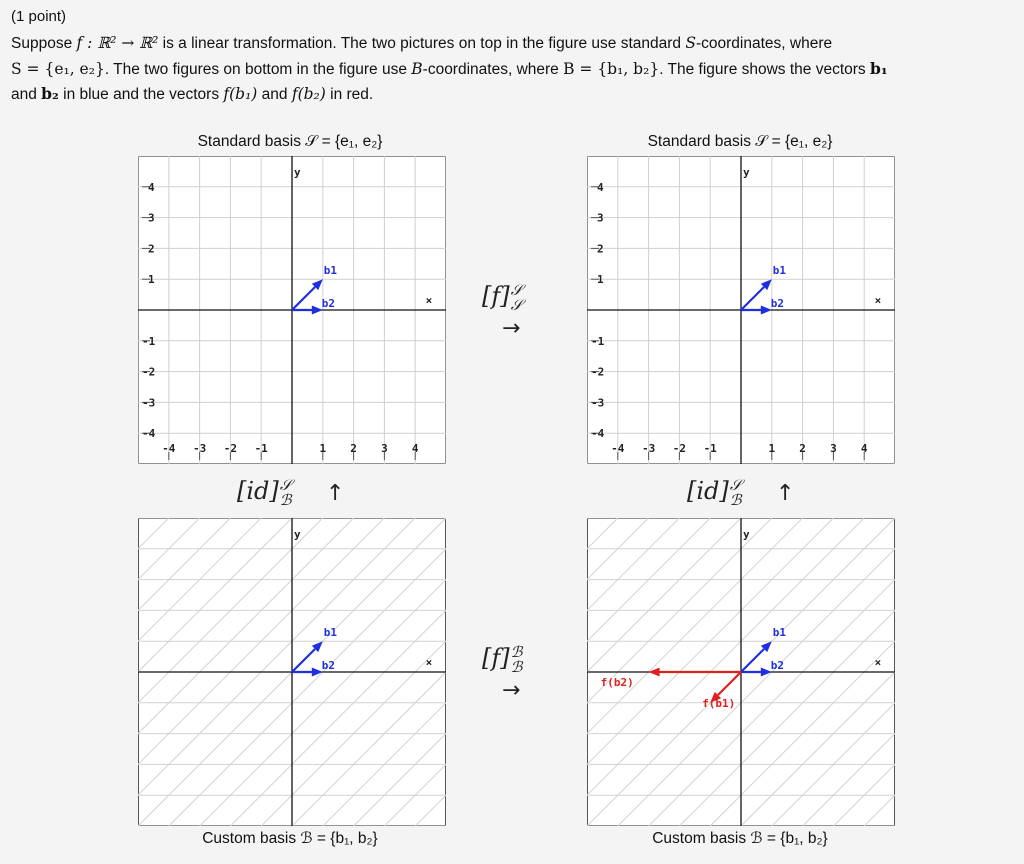 This screenshot has height=864, width=1024. Describe the element at coordinates (735, 499) in the screenshot. I see `id-right-sub: ℬ` at that location.